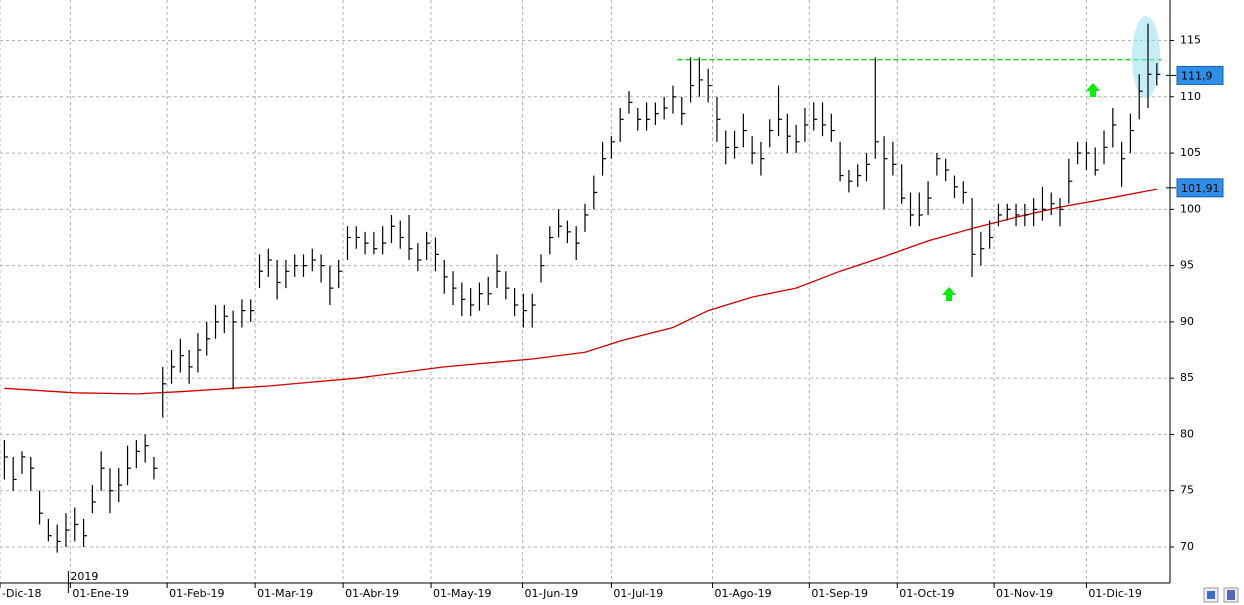 The width and height of the screenshot is (1244, 605). I want to click on x-tick-label: -Dic-18, so click(22, 593).